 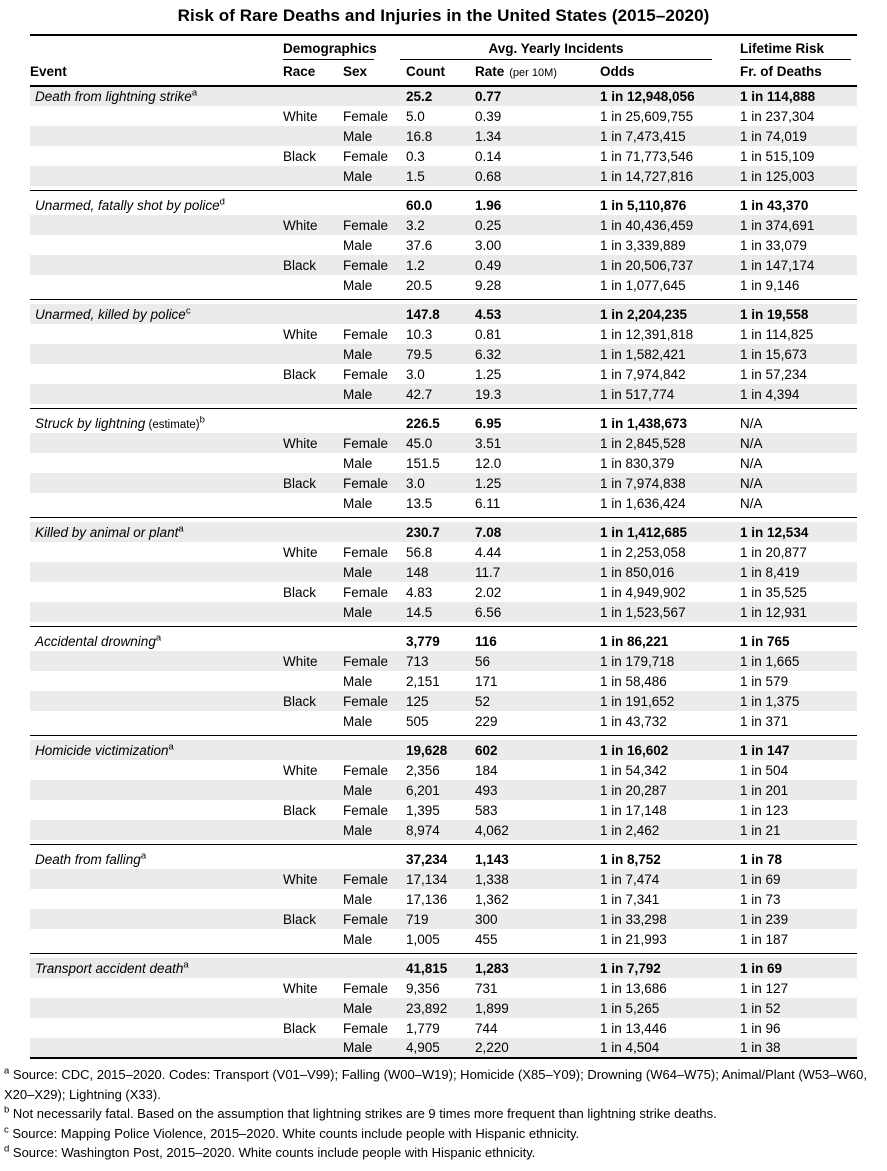 I want to click on odds-cell: 1 in 179,718, so click(x=637, y=661).